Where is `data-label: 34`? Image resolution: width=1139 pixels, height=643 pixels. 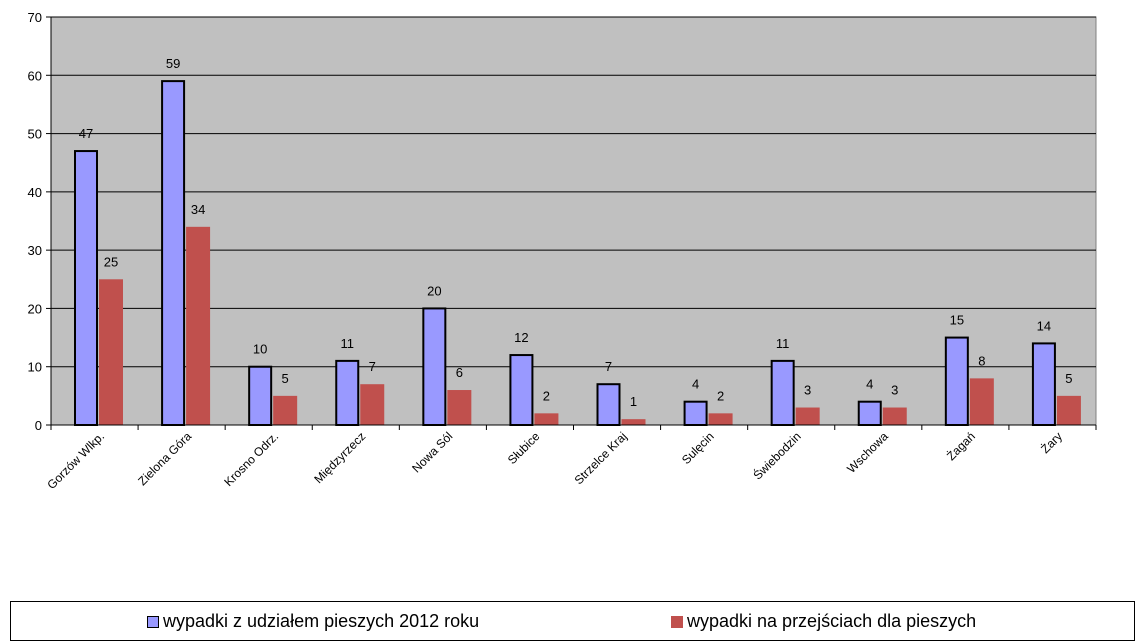 data-label: 34 is located at coordinates (198, 209).